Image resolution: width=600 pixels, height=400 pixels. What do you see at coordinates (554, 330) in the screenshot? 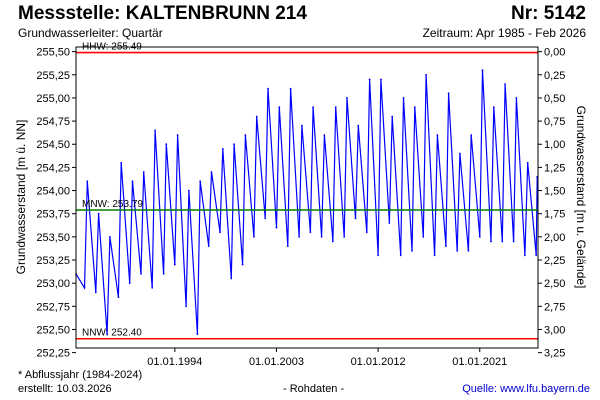
I see `y2-tick-label: 3,00` at bounding box center [554, 330].